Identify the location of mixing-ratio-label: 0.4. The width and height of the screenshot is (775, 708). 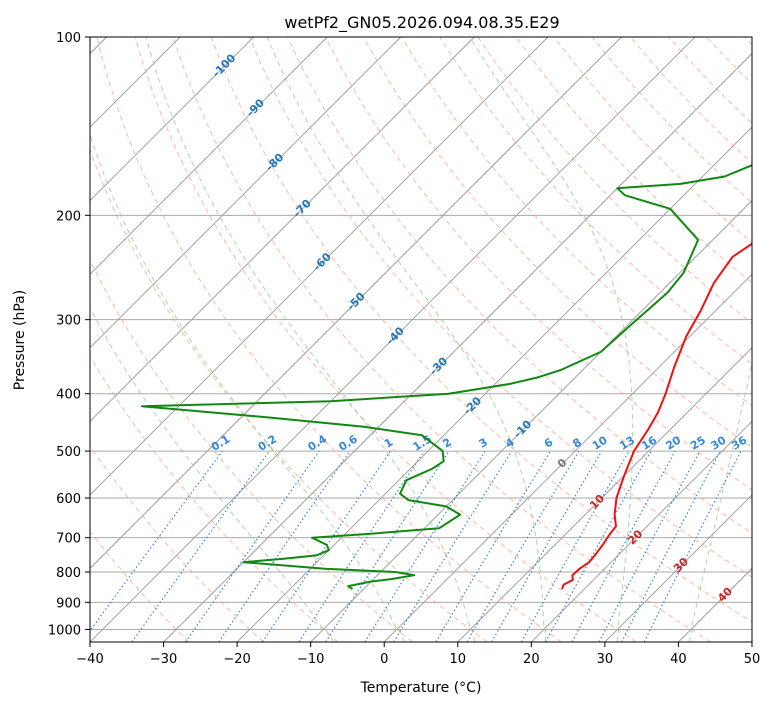
(318, 443).